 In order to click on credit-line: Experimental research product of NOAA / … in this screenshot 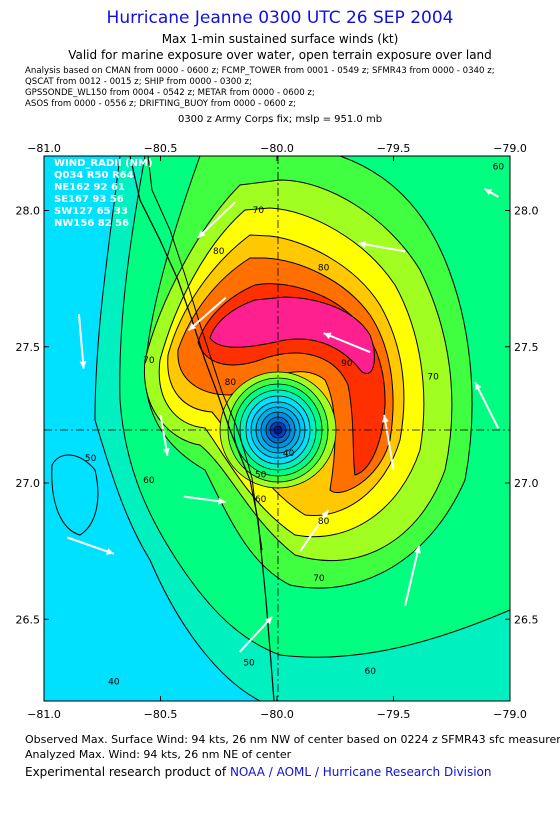, I will do `click(258, 772)`.